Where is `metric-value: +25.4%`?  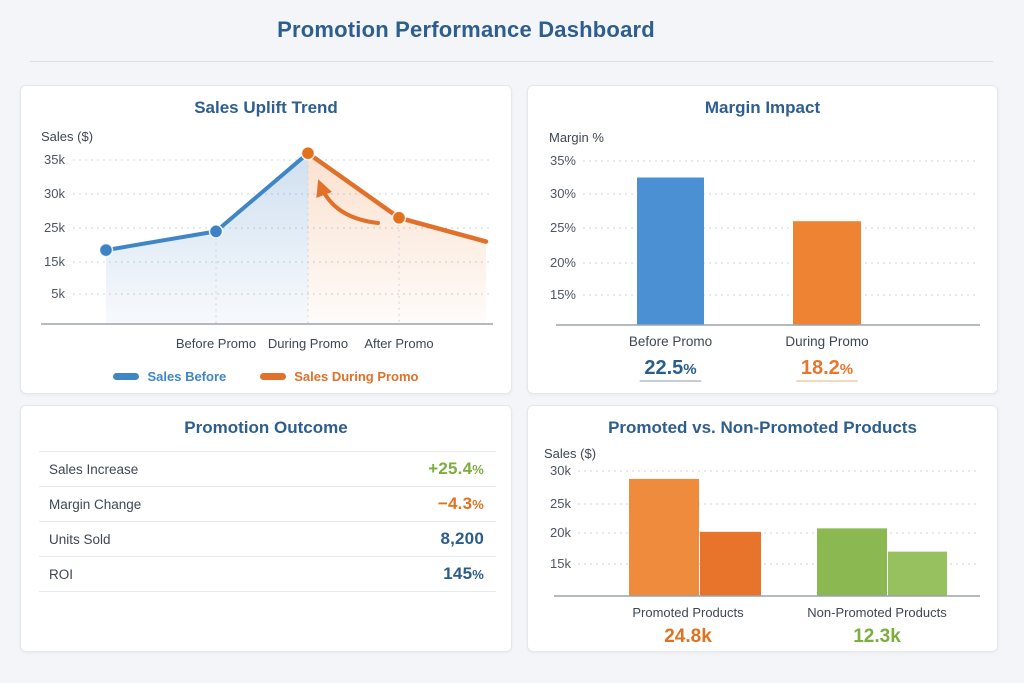 metric-value: +25.4% is located at coordinates (456, 468).